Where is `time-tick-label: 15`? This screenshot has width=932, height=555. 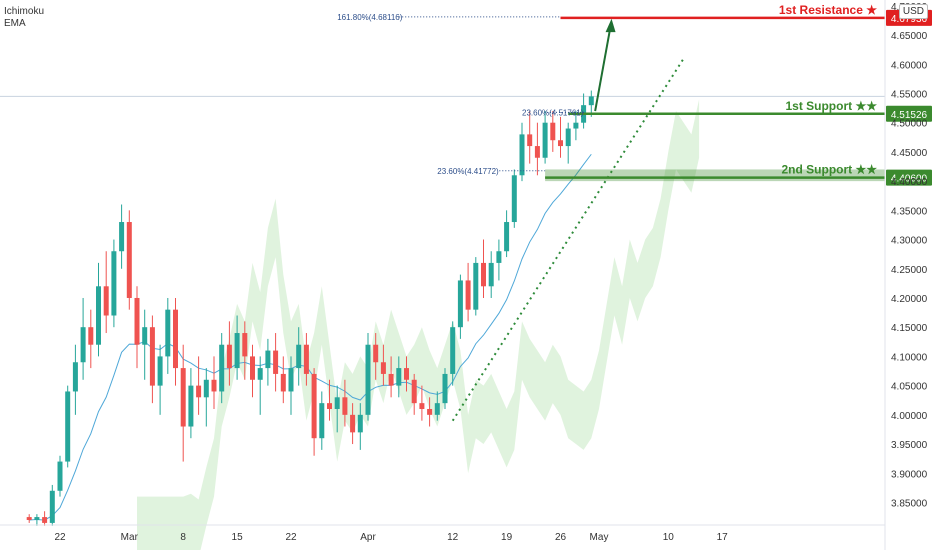 time-tick-label: 15 is located at coordinates (238, 537).